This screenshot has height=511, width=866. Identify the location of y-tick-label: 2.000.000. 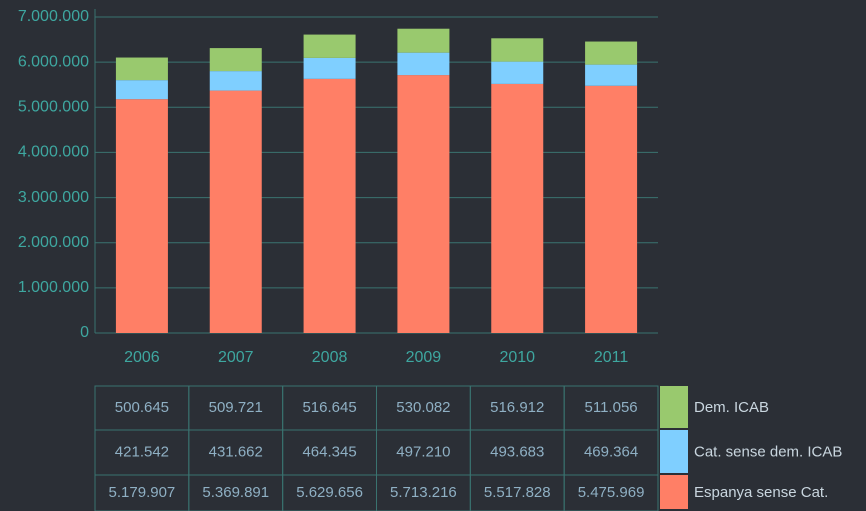
(53, 242).